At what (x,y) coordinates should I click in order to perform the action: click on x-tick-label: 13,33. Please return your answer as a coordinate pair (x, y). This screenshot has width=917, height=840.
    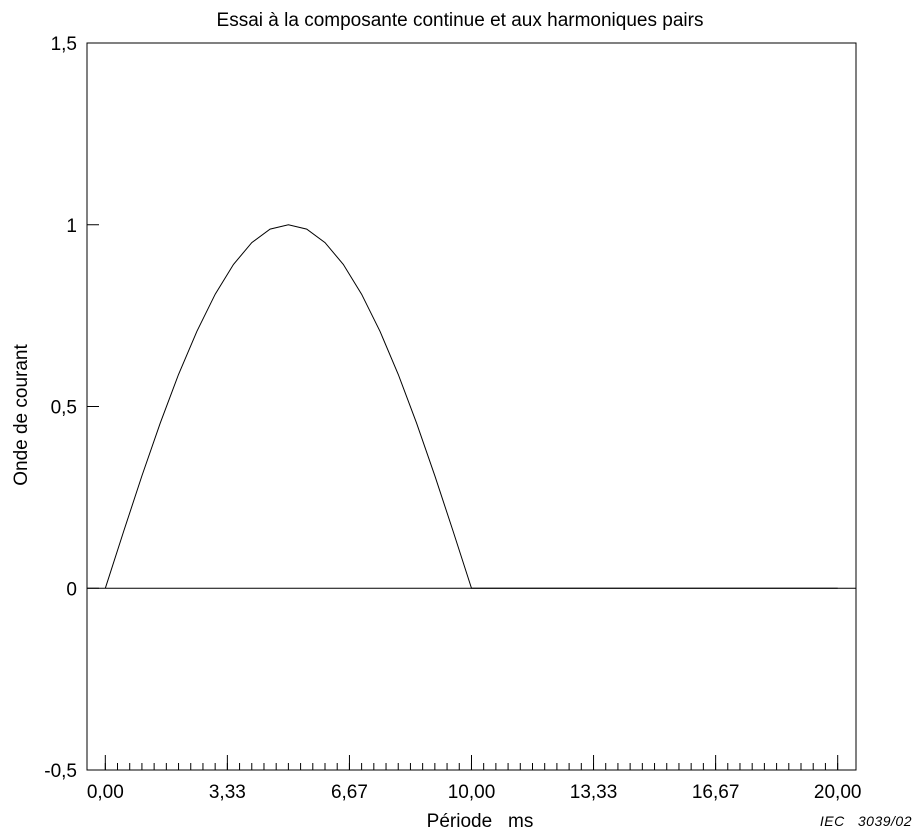
    Looking at the image, I should click on (594, 792).